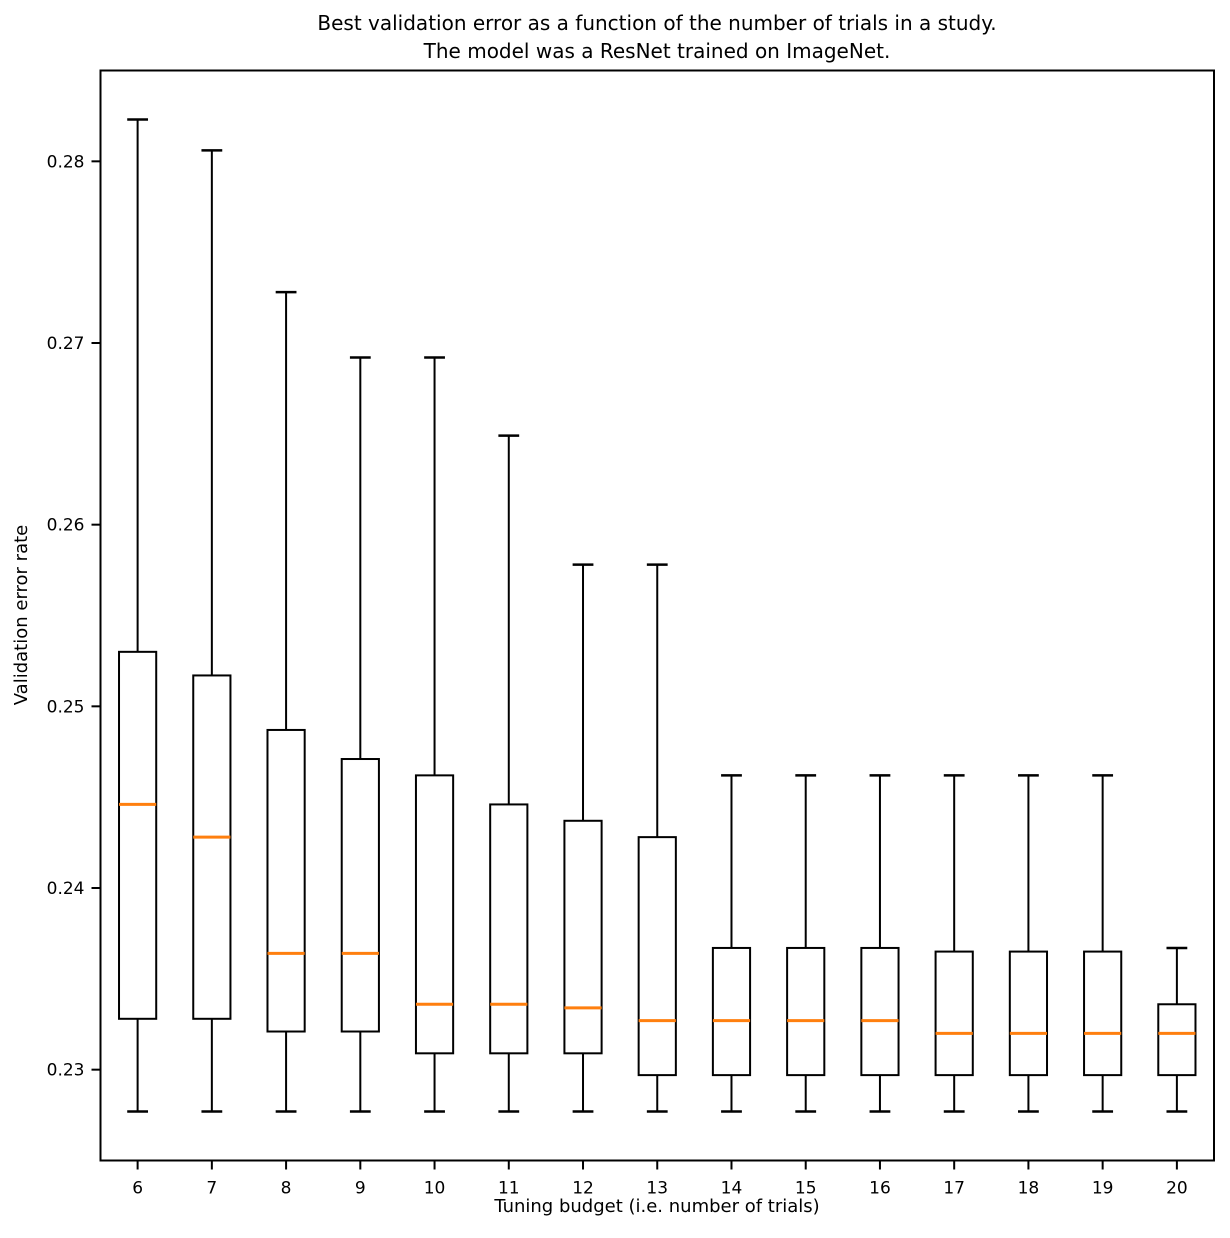  I want to click on x-tick-label: 18, so click(1029, 1189).